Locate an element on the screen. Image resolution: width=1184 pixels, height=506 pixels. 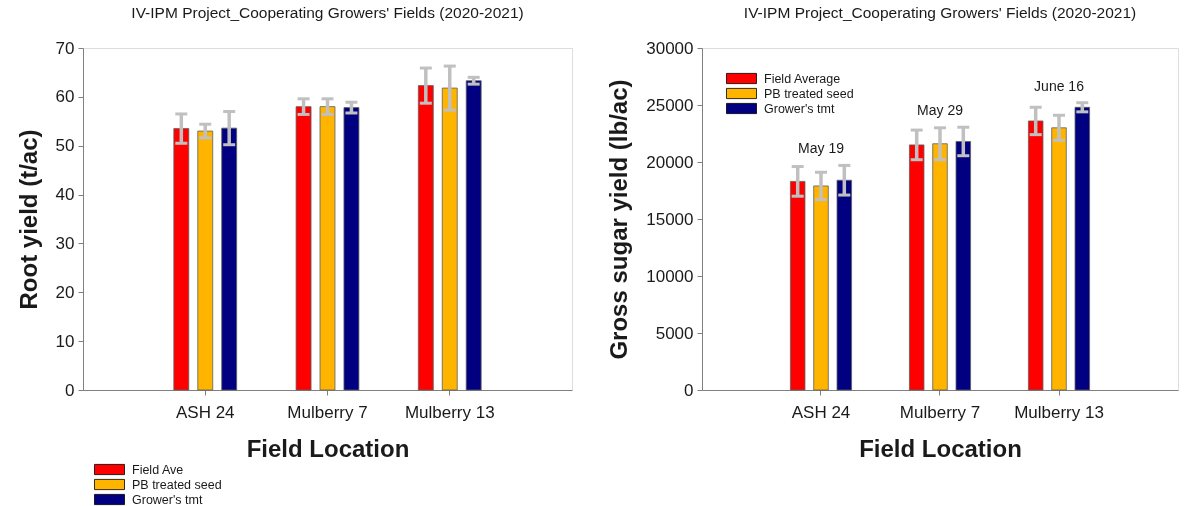
y-axis-title: Gross sugar yield (lb/ac) is located at coordinates (619, 219).